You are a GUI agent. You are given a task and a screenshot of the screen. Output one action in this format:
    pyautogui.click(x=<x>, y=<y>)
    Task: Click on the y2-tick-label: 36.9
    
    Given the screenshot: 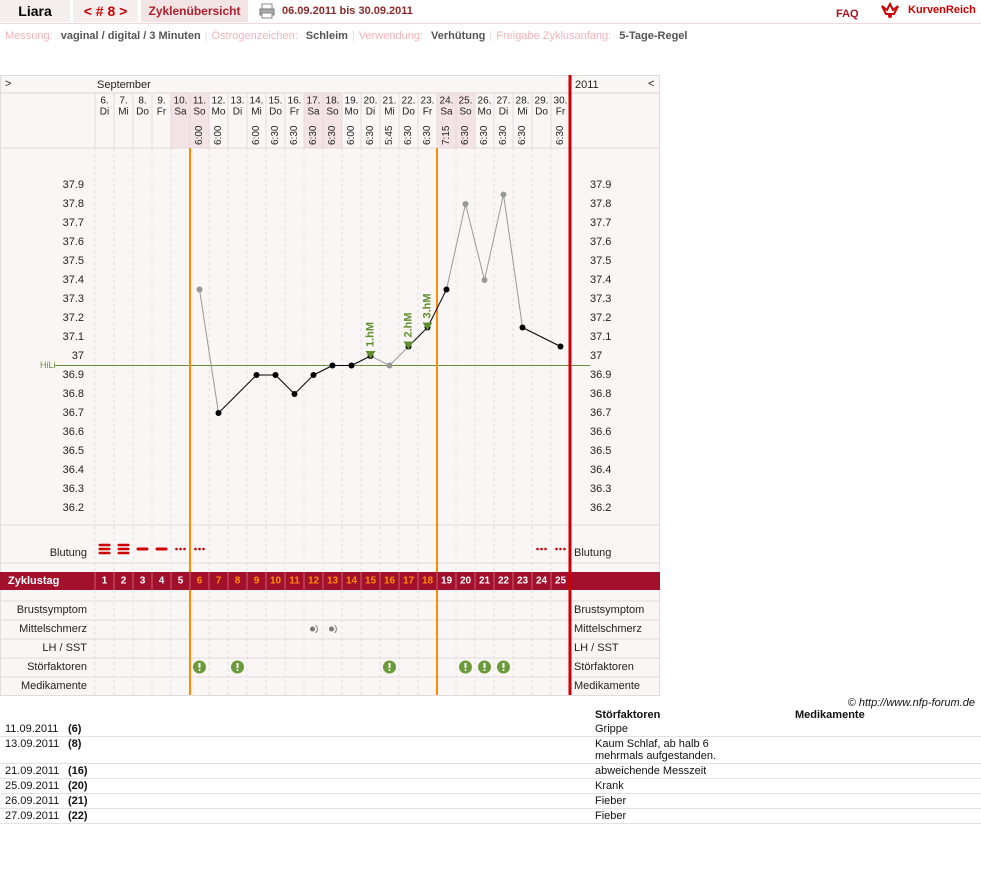 What is the action you would take?
    pyautogui.click(x=600, y=375)
    